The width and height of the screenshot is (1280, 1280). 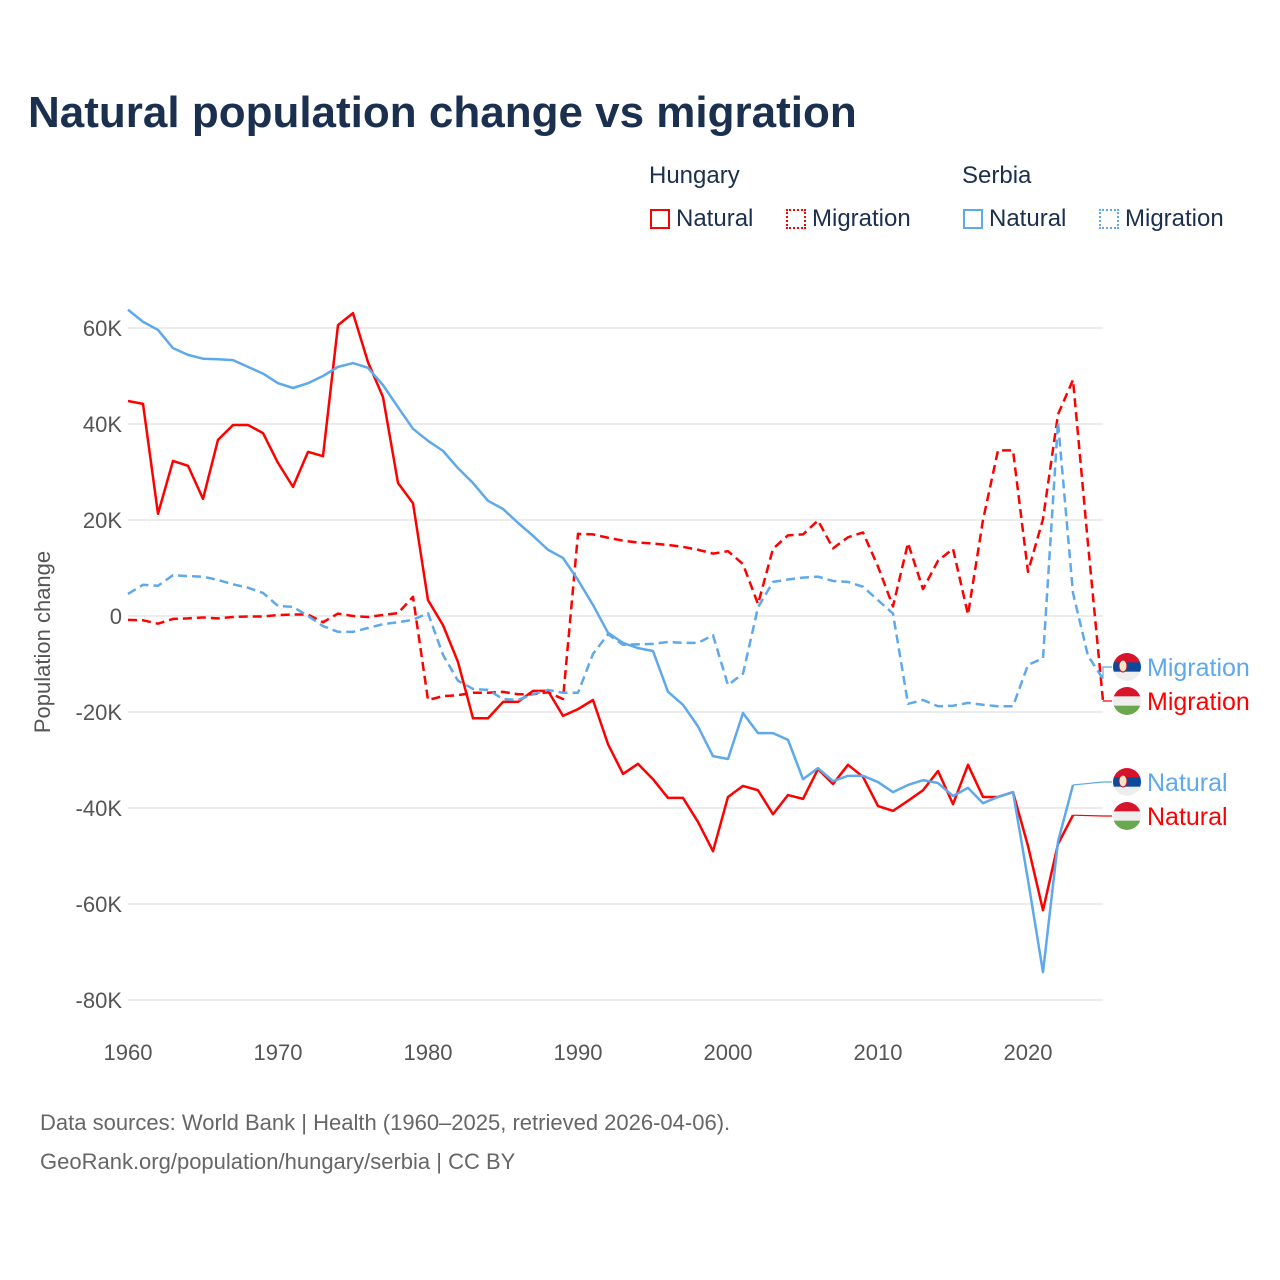 I want to click on y-tick-label: 40K, so click(x=102, y=424).